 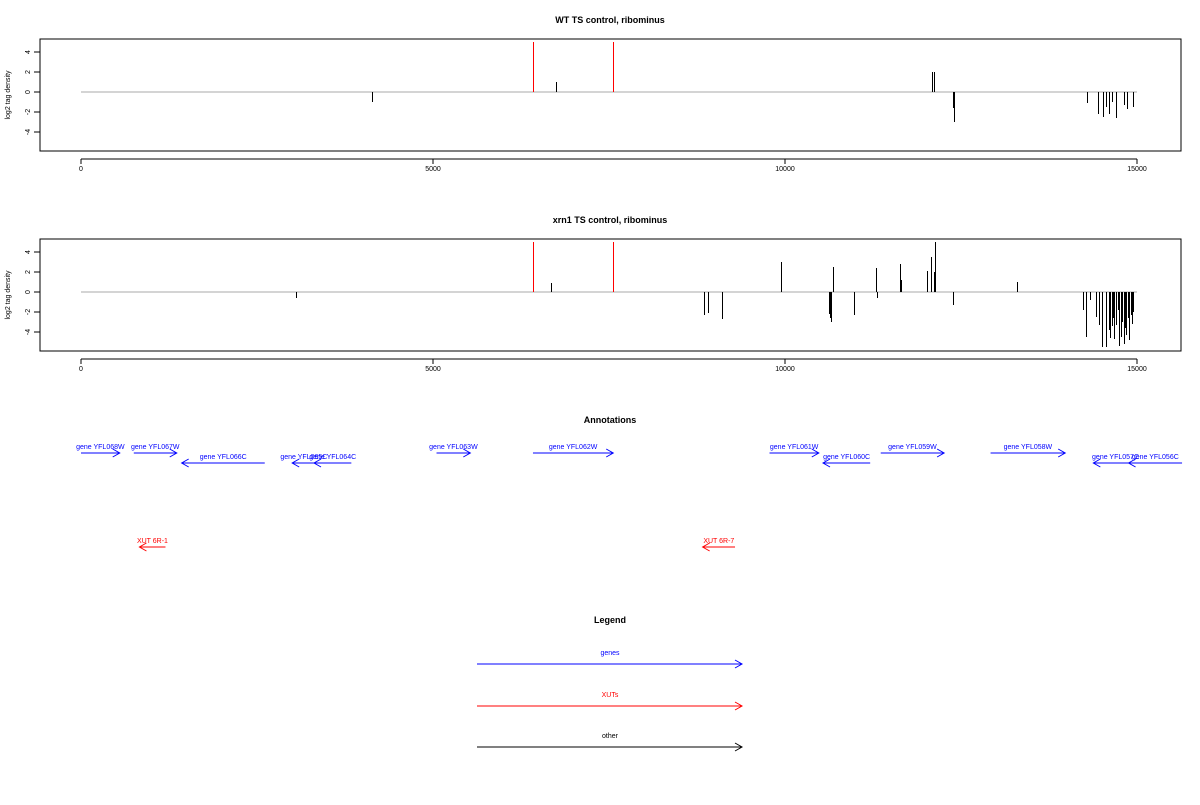 I want to click on xrn1-plot-frame, so click(x=610, y=295).